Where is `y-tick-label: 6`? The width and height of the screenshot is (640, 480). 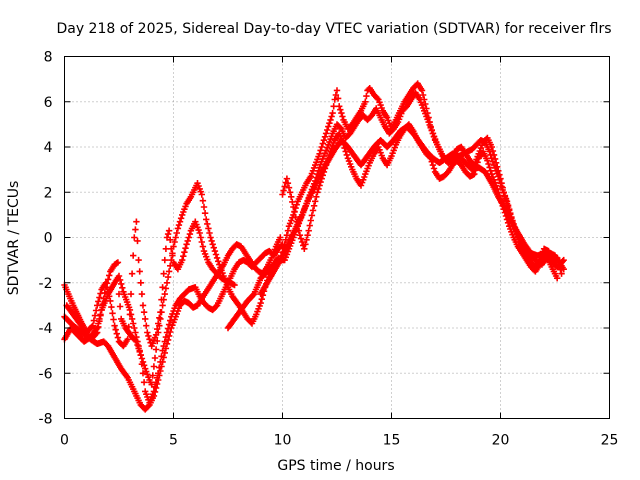
y-tick-label: 6 is located at coordinates (48, 103).